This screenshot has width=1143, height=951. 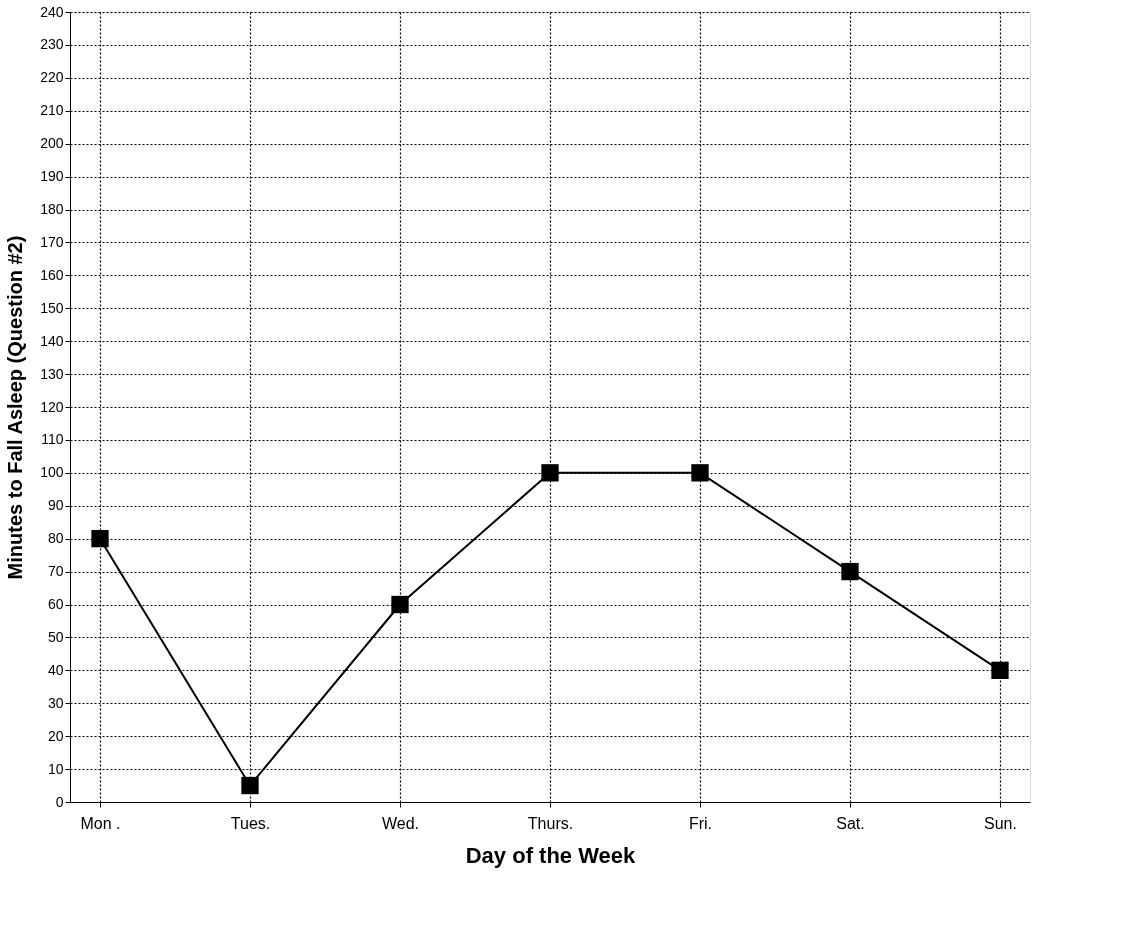 What do you see at coordinates (550, 823) in the screenshot?
I see `x-tick-label: Thurs.` at bounding box center [550, 823].